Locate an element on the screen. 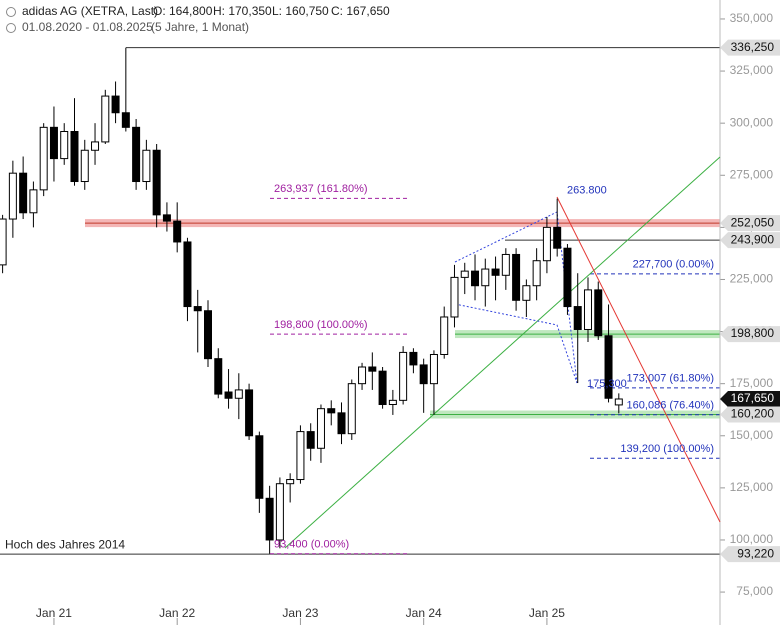 This screenshot has width=780, height=625. y-tick-label: 125,000 is located at coordinates (752, 487).